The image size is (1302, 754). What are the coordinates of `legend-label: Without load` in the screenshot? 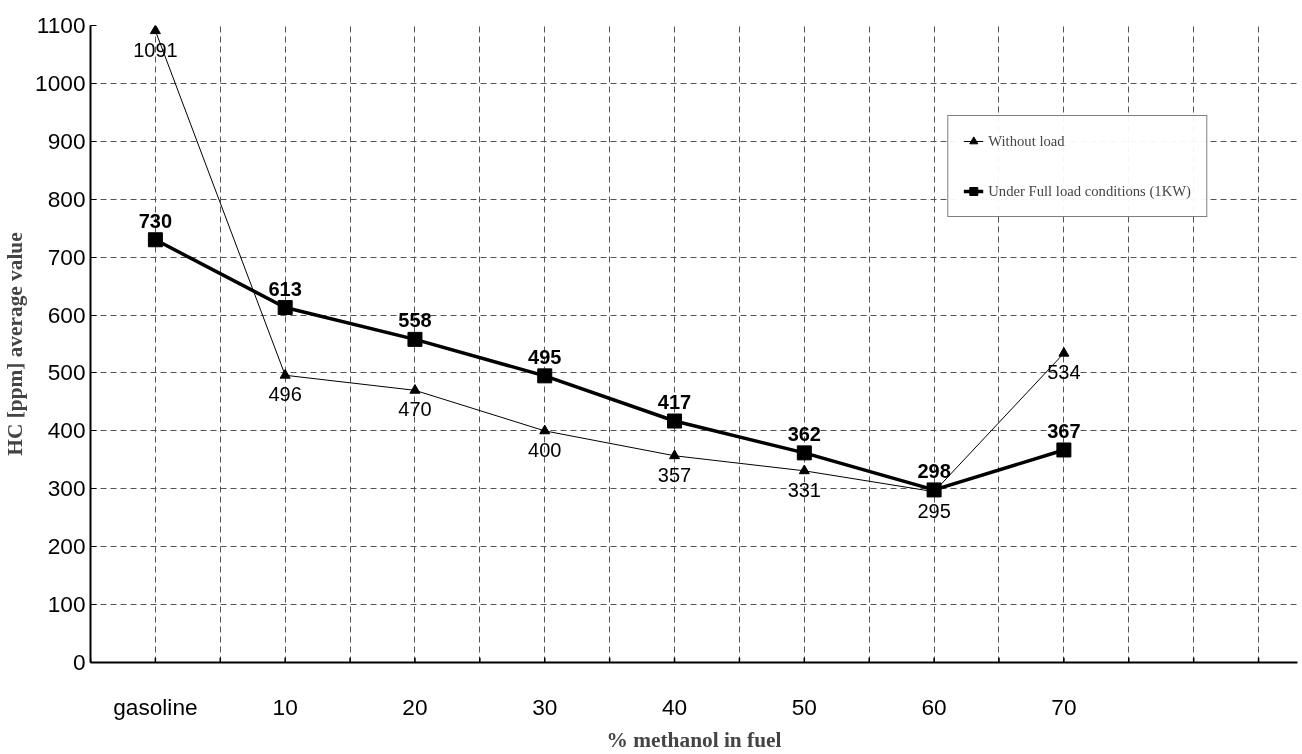 It's located at (1026, 141).